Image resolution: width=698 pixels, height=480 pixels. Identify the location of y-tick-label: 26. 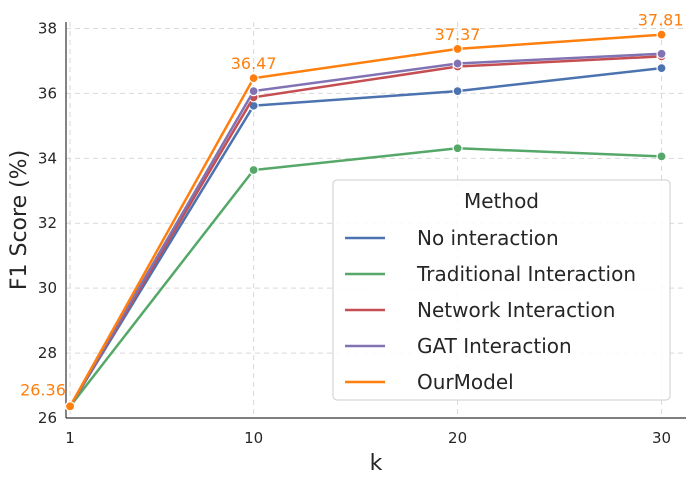
(47, 418).